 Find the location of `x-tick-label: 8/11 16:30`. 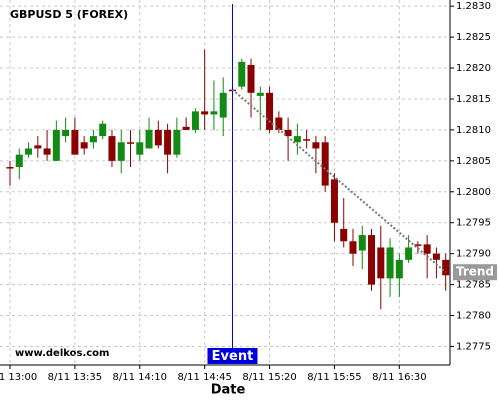

x-tick-label: 8/11 16:30 is located at coordinates (399, 377).